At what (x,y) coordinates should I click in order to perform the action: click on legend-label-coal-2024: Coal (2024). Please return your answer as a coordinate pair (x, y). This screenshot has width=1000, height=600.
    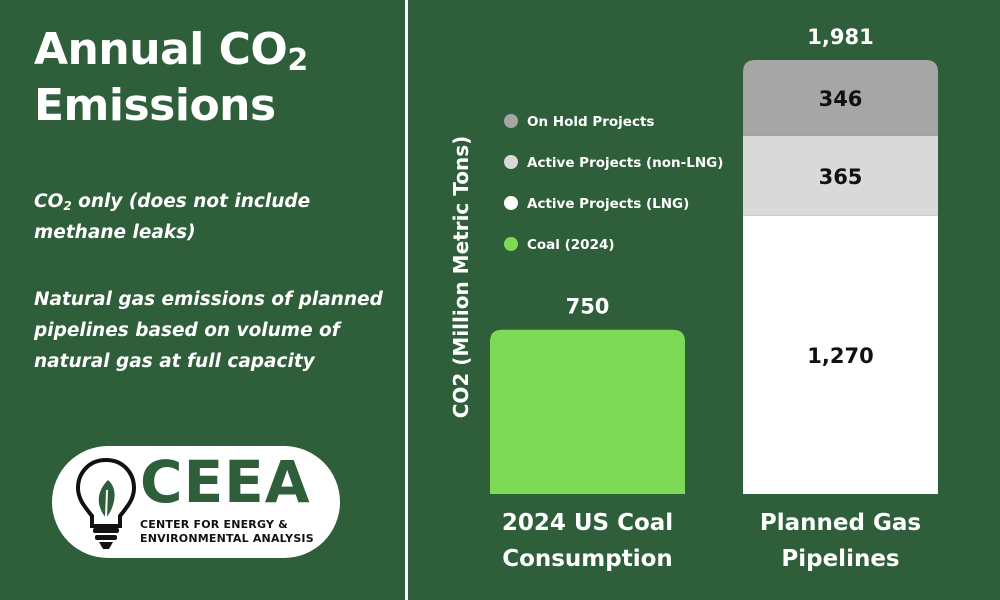
    Looking at the image, I should click on (571, 245).